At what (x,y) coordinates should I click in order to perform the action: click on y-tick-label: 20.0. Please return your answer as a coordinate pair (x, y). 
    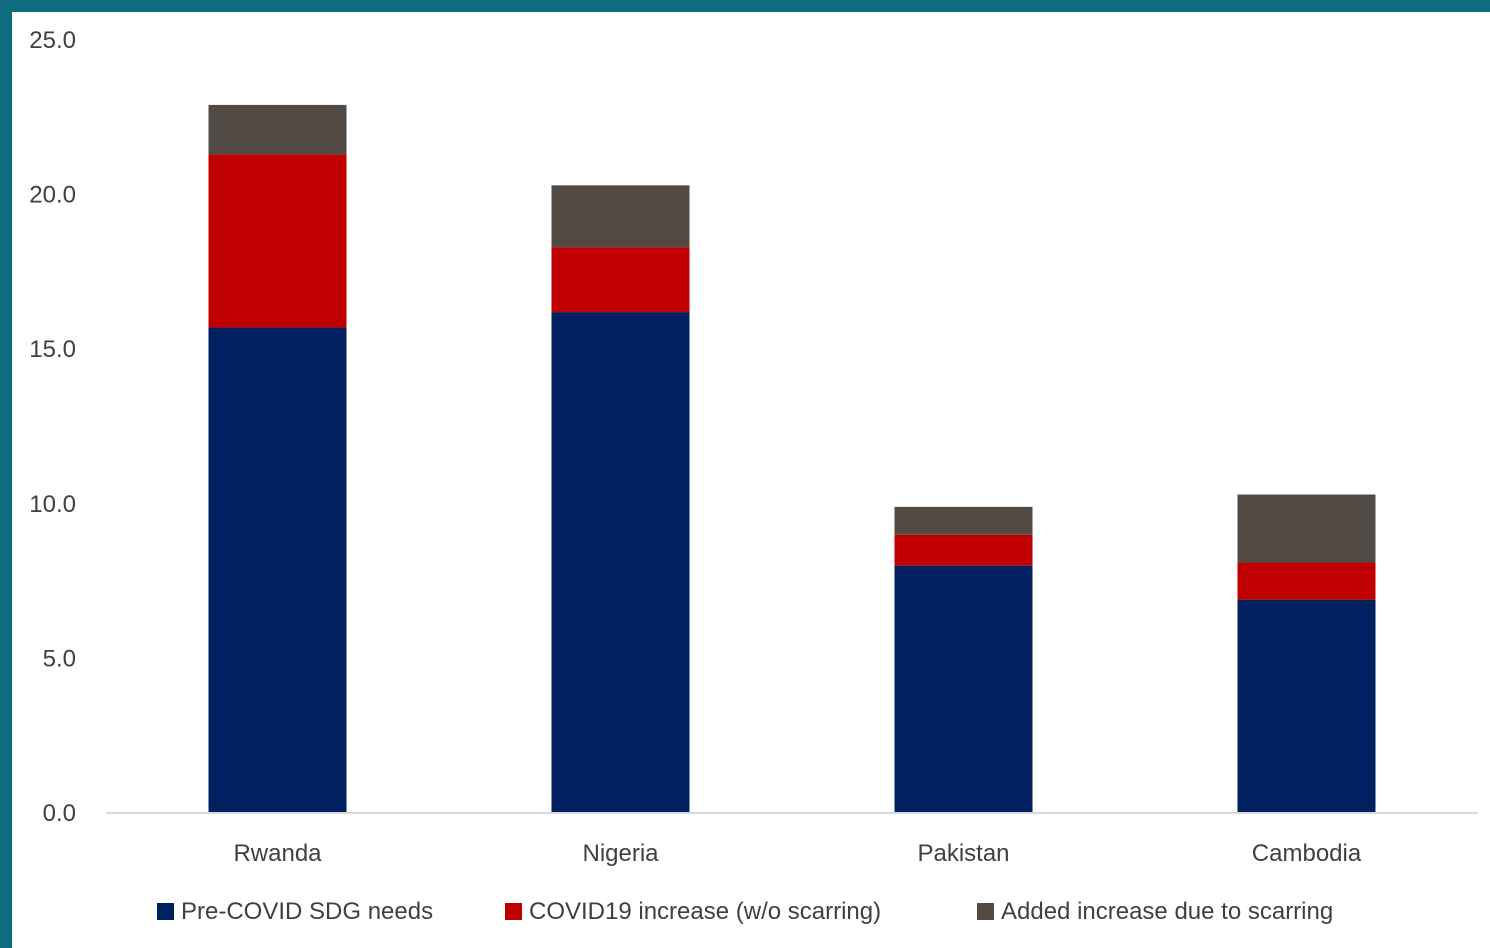
    Looking at the image, I should click on (52, 195).